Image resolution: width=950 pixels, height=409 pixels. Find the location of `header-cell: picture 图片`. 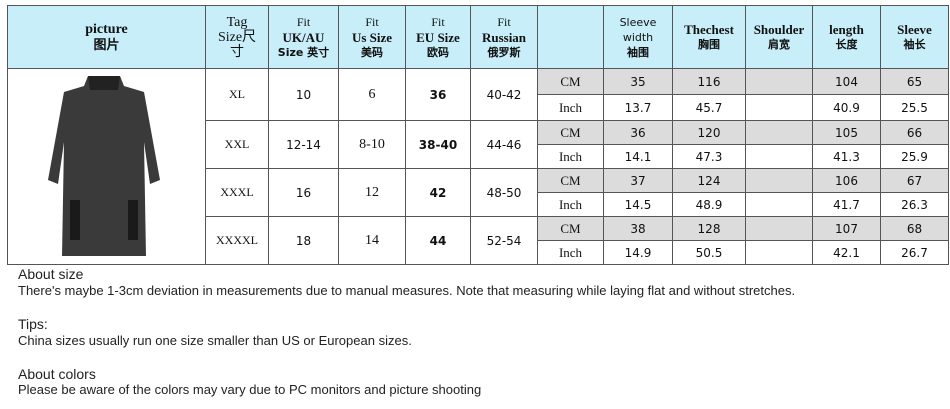

header-cell: picture 图片 is located at coordinates (106, 37).